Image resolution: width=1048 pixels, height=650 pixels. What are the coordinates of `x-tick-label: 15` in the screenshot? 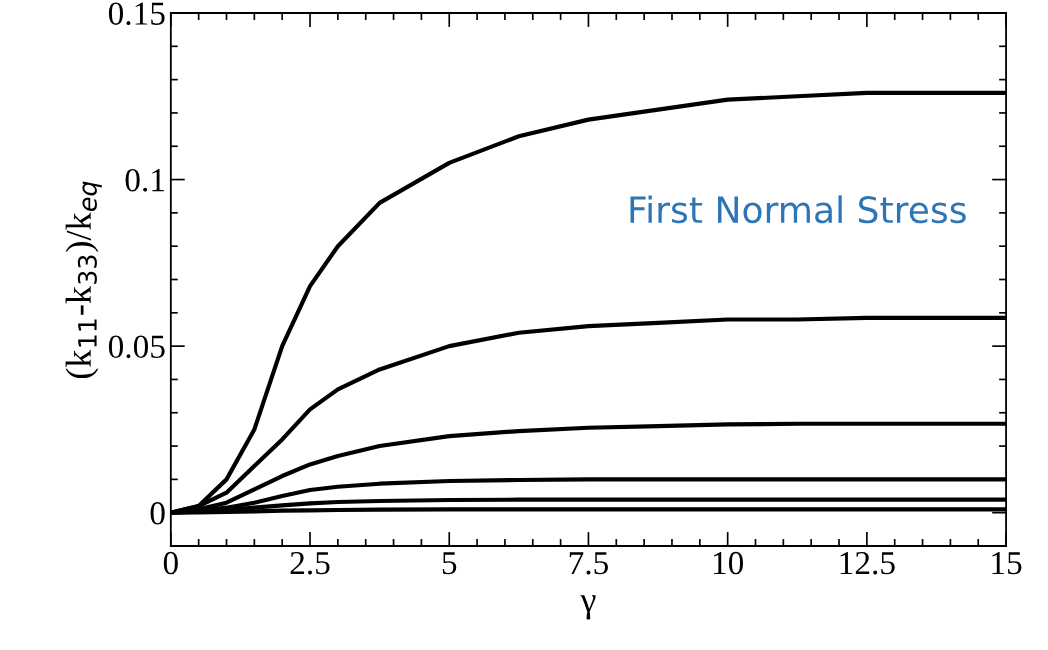 It's located at (1007, 563).